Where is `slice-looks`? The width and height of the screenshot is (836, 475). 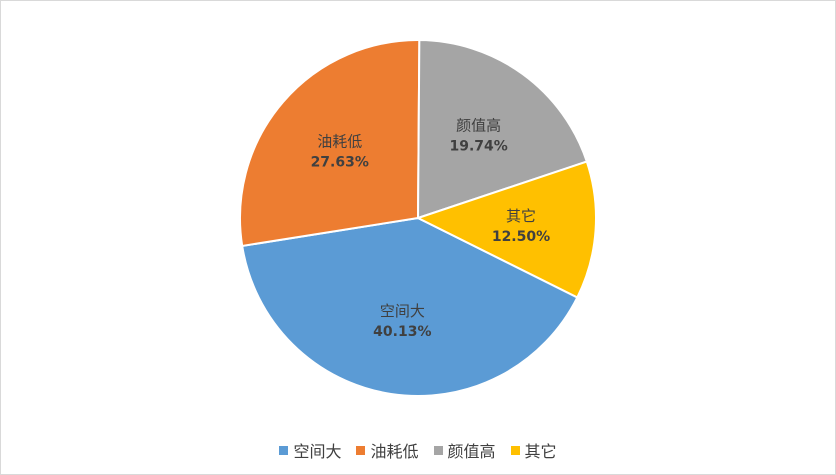
slice-looks is located at coordinates (502, 129).